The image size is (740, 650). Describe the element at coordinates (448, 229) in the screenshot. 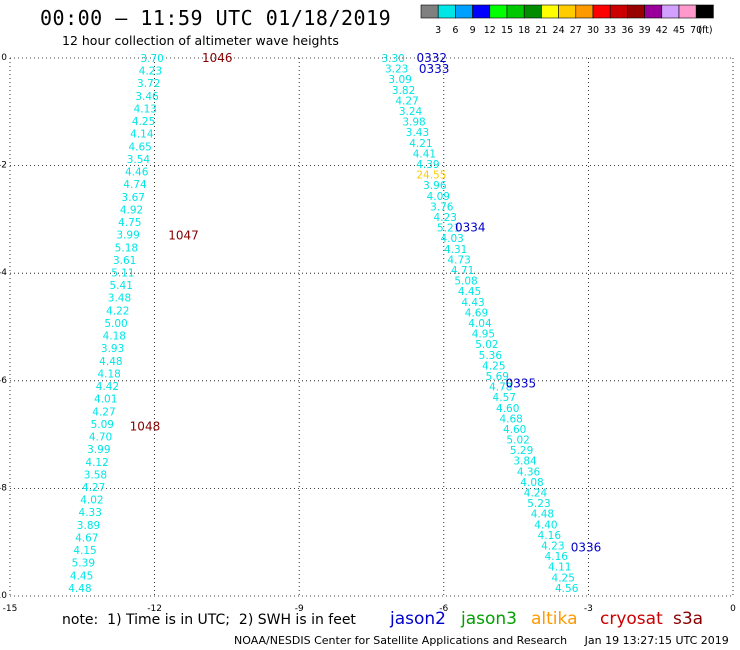

I see `wave-height-label: 5.21` at that location.